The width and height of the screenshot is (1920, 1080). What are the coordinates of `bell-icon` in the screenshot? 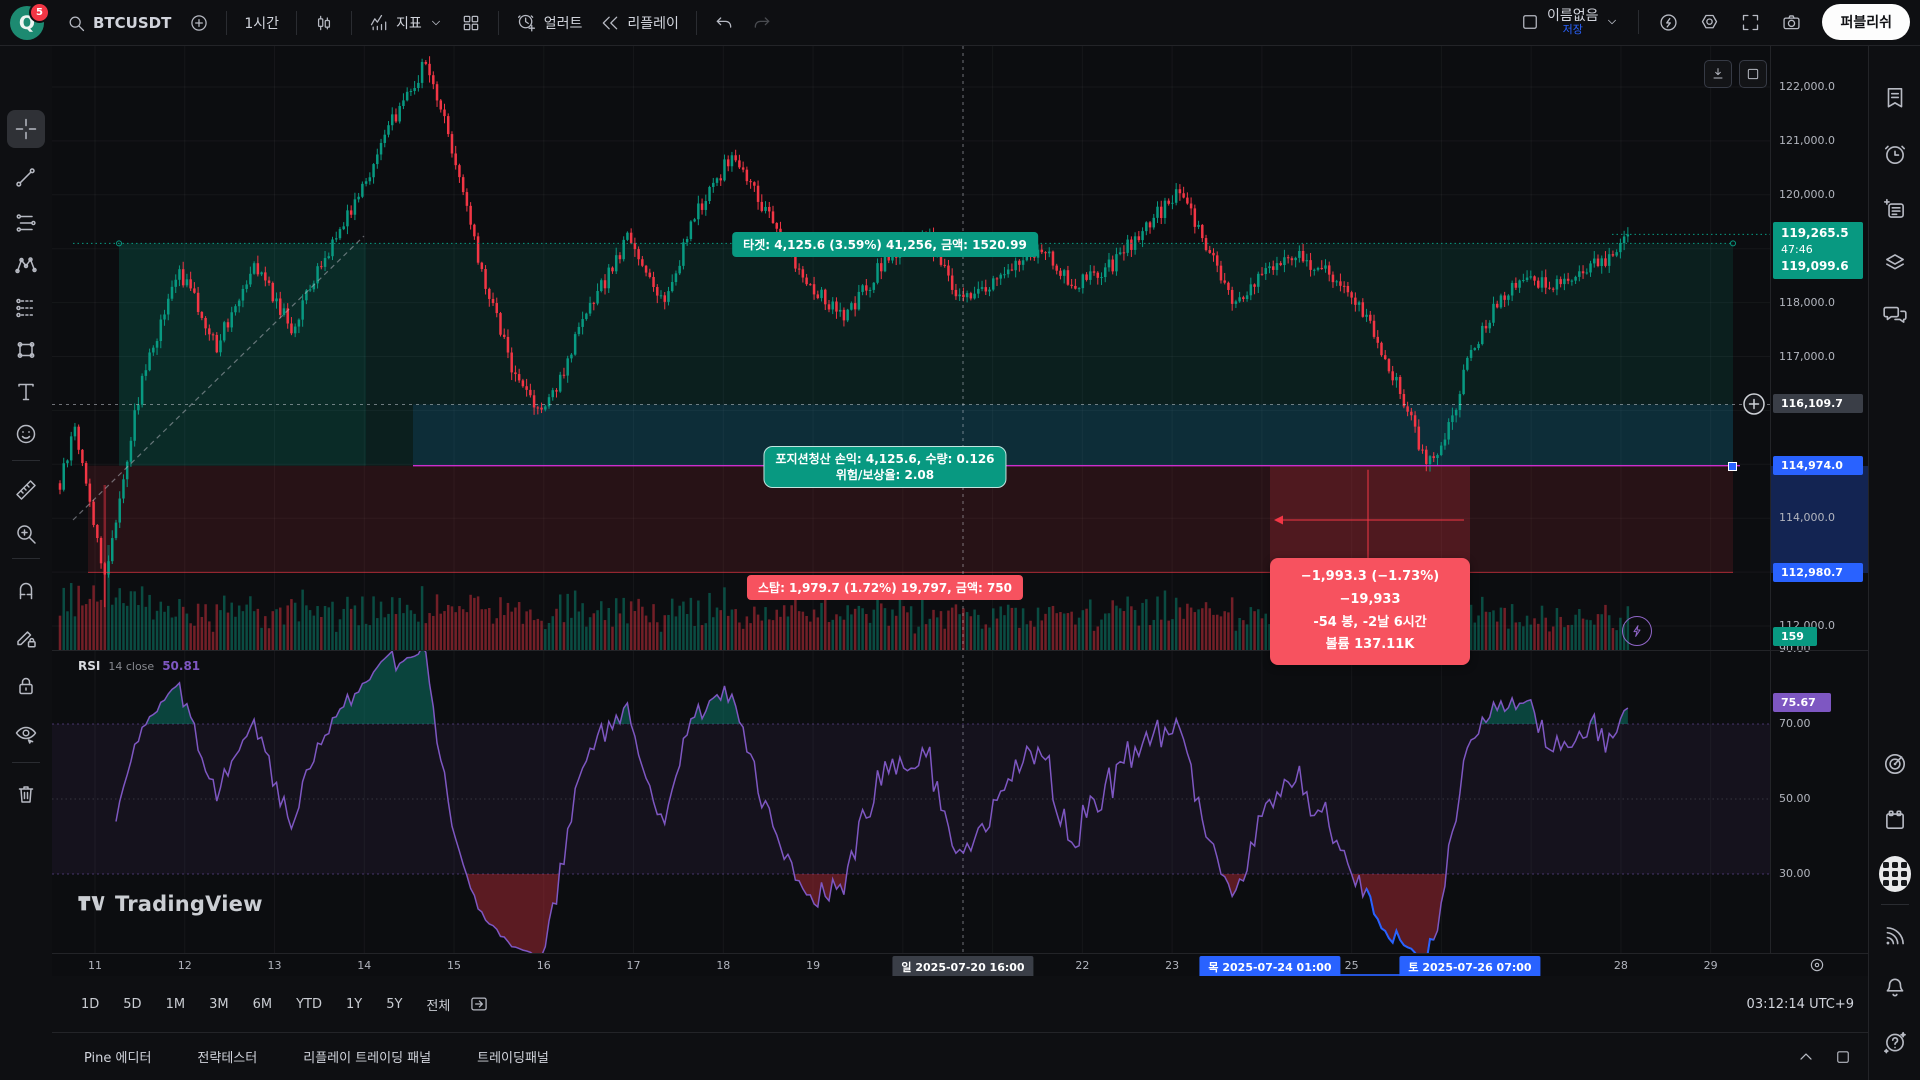 It's located at (1895, 987).